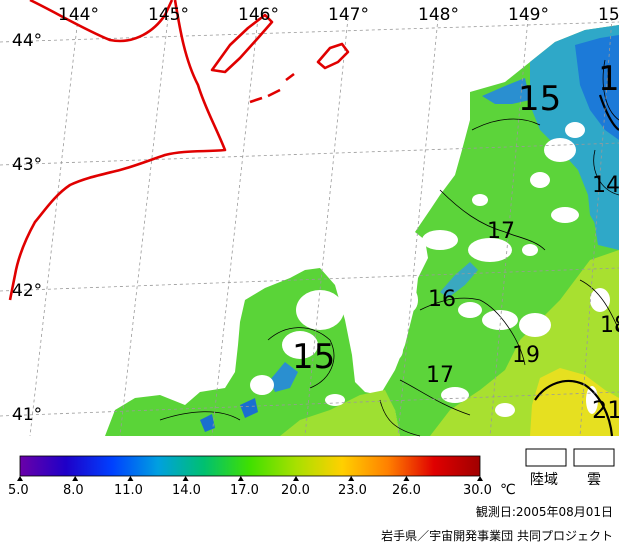 This screenshot has height=546, width=619. Describe the element at coordinates (186, 490) in the screenshot. I see `colorbar-tick-label: 14.0` at that location.